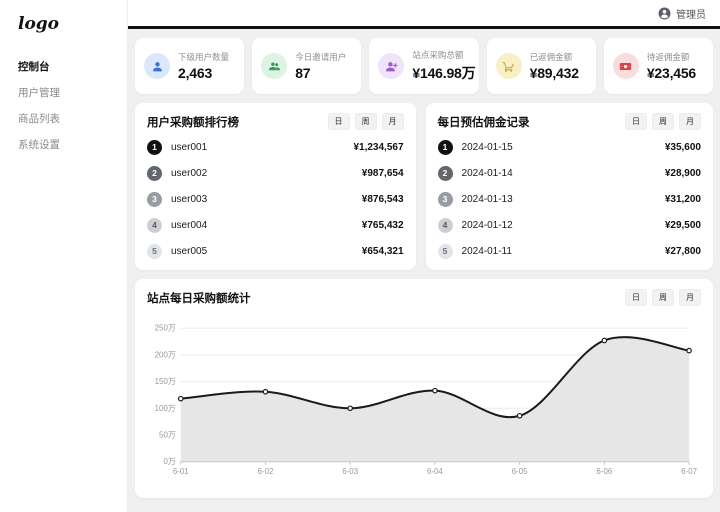 This screenshot has width=720, height=512. I want to click on admin-label: 管理员, so click(691, 15).